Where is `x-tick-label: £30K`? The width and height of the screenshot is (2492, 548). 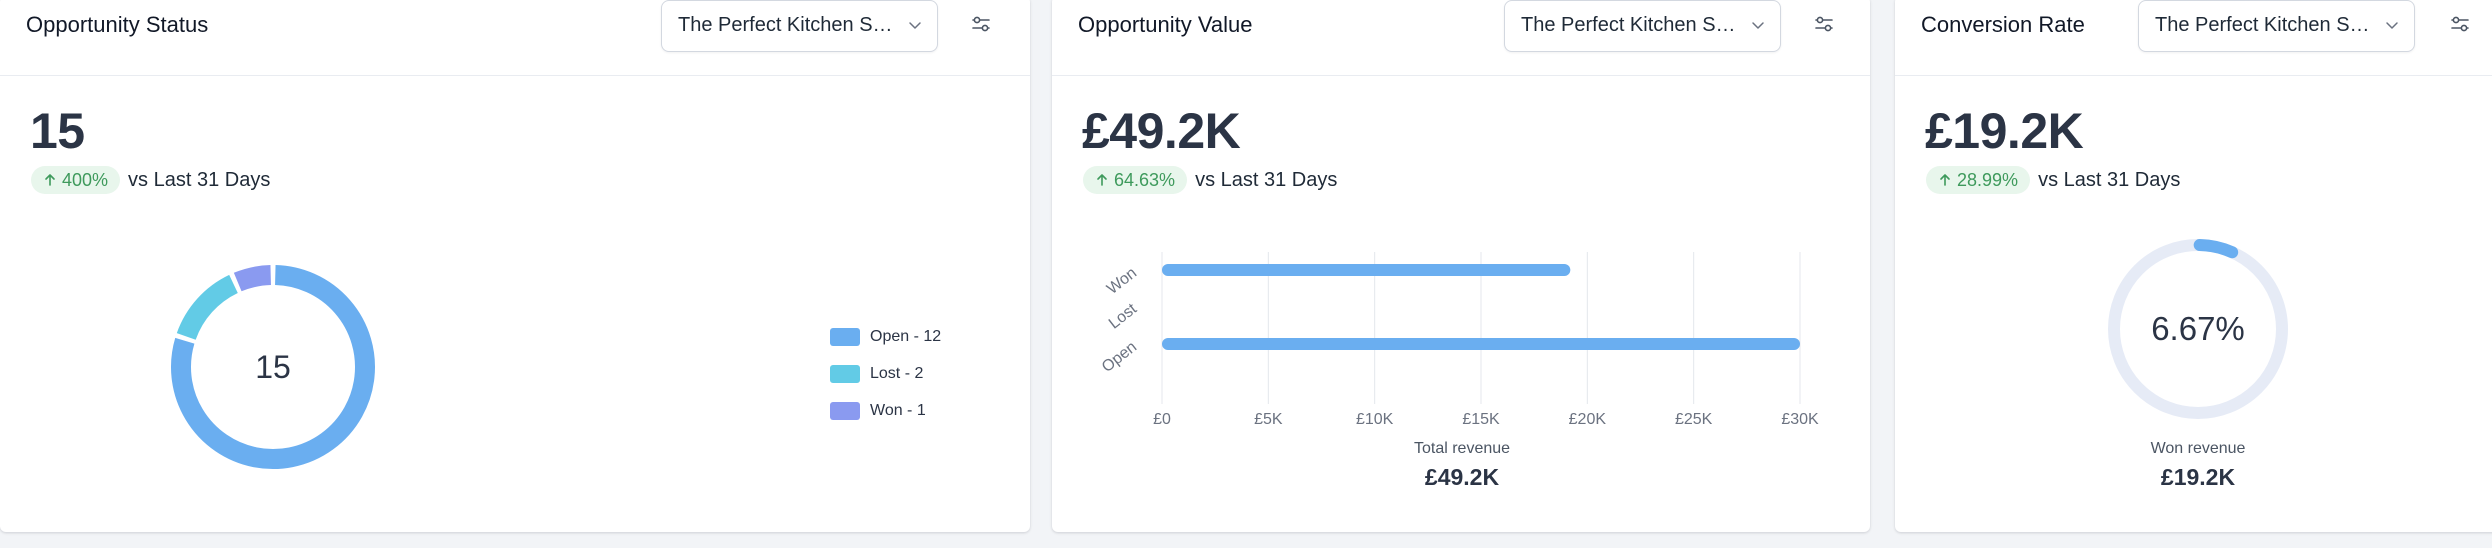
x-tick-label: £30K is located at coordinates (1800, 419).